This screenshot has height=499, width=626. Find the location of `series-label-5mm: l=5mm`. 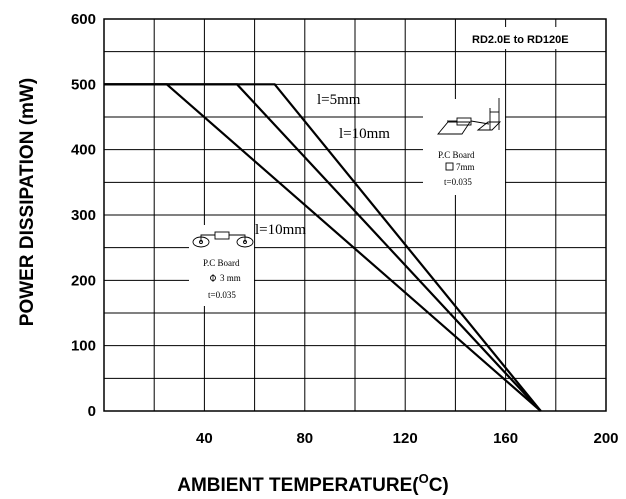

series-label-5mm: l=5mm is located at coordinates (339, 100).